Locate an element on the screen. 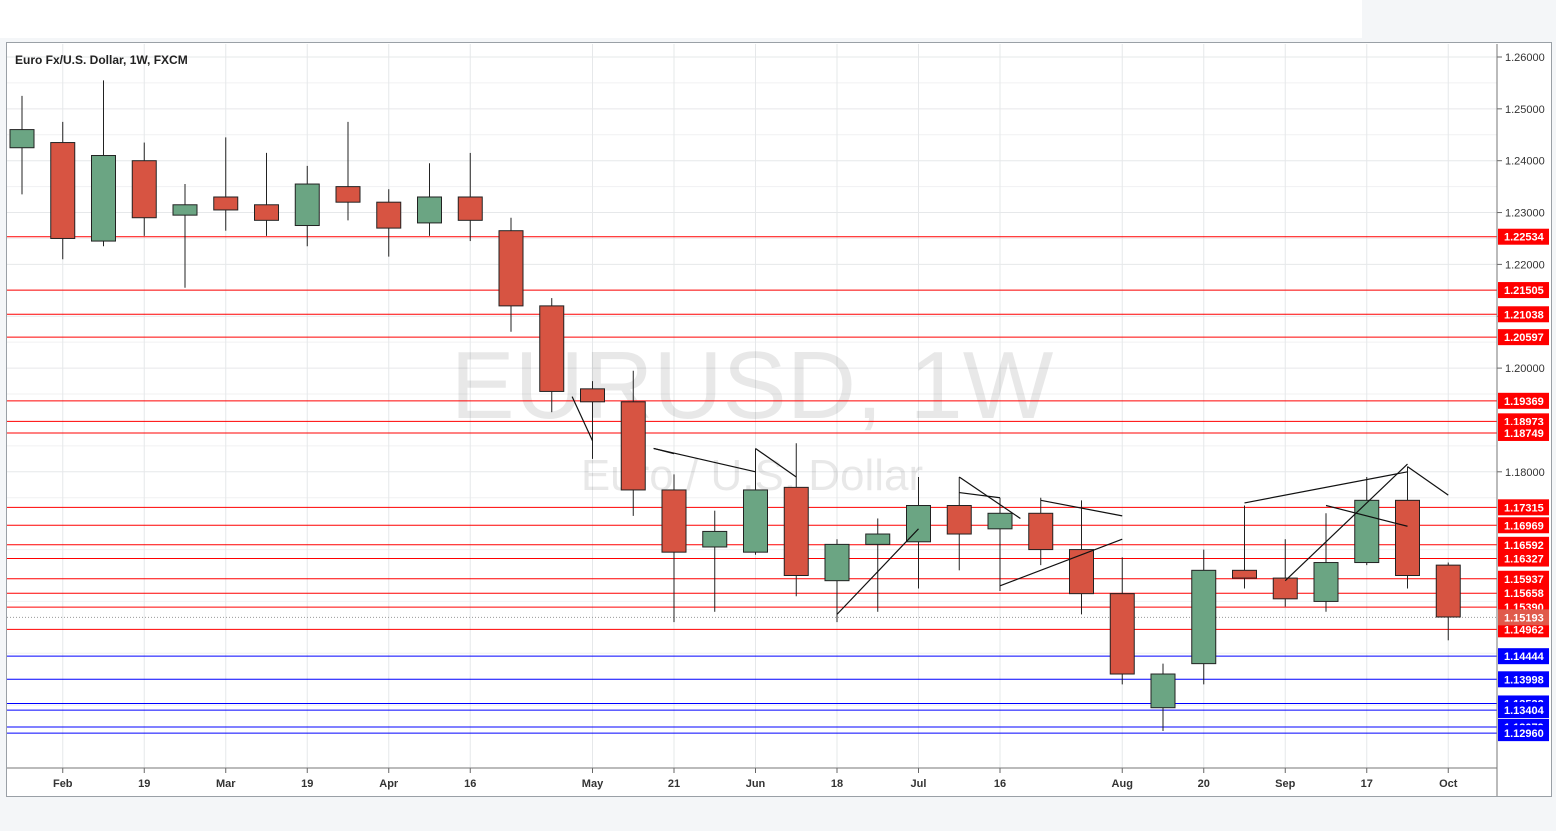 The image size is (1556, 831). level-price-label-text: 1.14444 is located at coordinates (1524, 657).